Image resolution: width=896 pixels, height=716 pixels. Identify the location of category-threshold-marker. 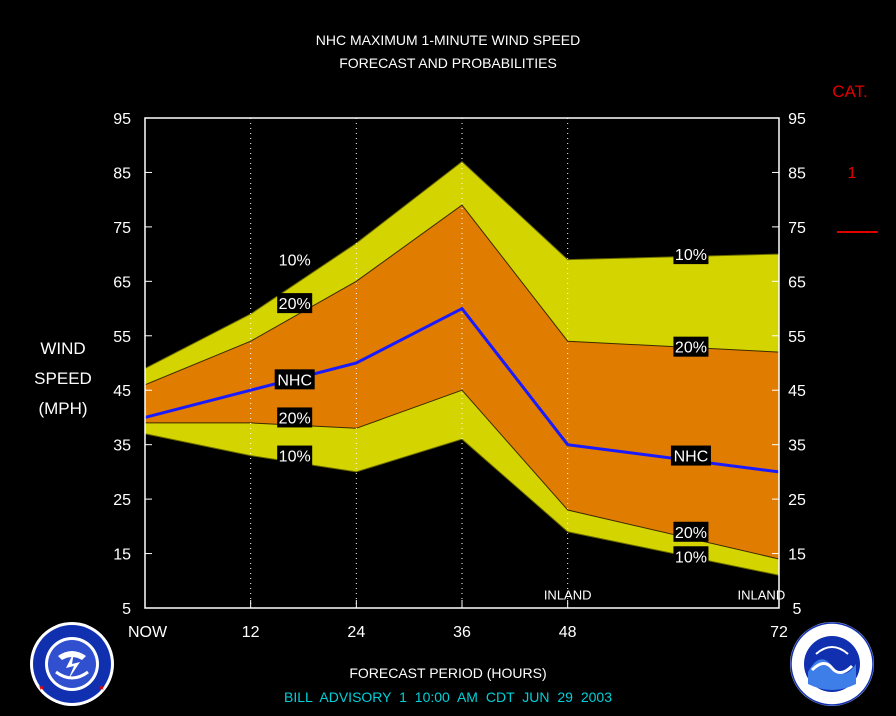
(857, 232).